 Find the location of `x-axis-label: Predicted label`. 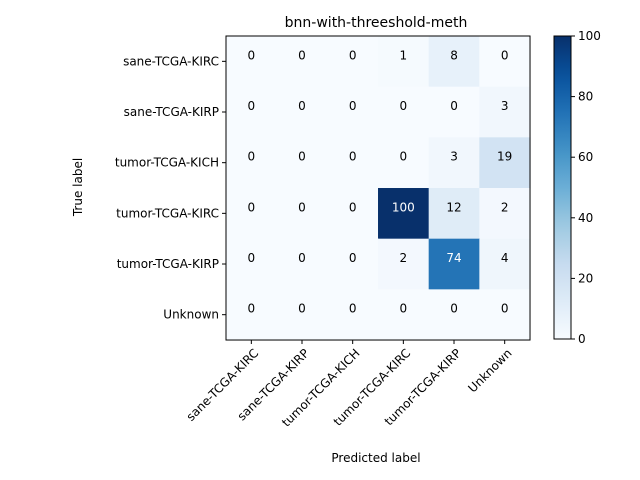

x-axis-label: Predicted label is located at coordinates (375, 458).